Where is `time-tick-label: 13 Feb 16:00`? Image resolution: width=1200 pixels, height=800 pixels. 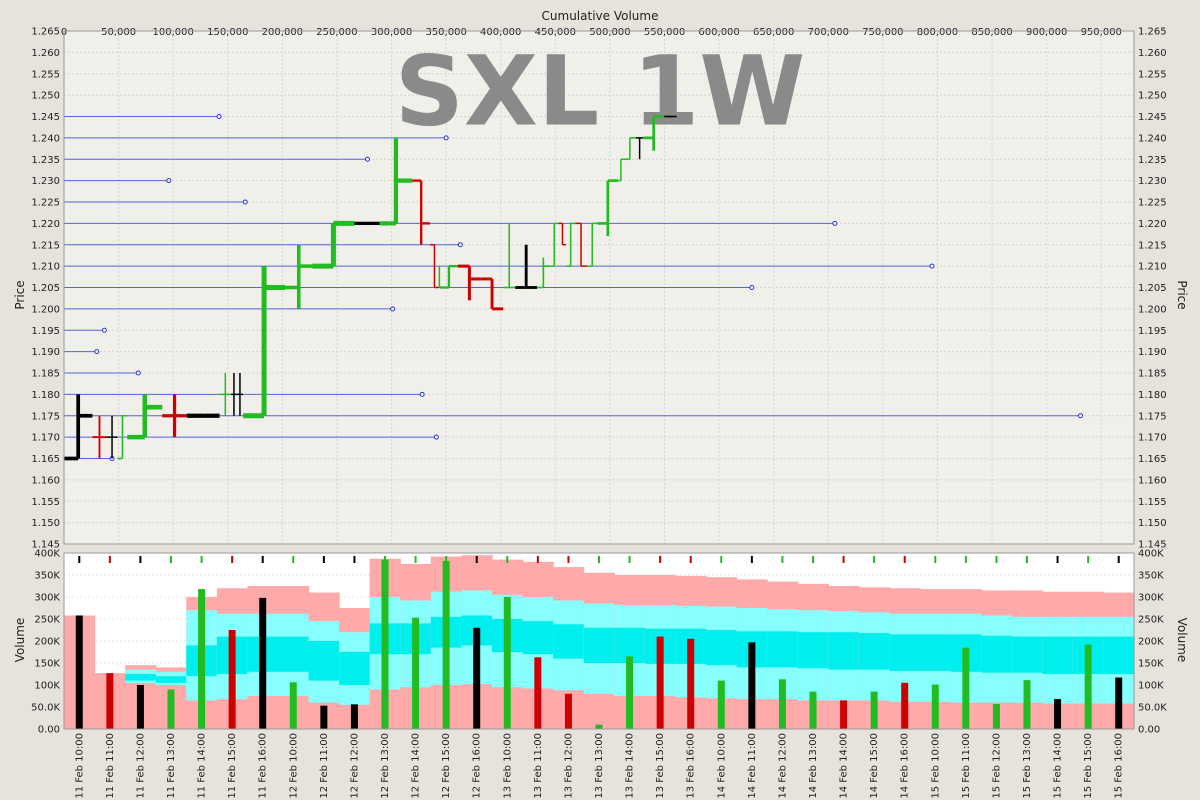
time-tick-label: 13 Feb 16:00 is located at coordinates (691, 766).